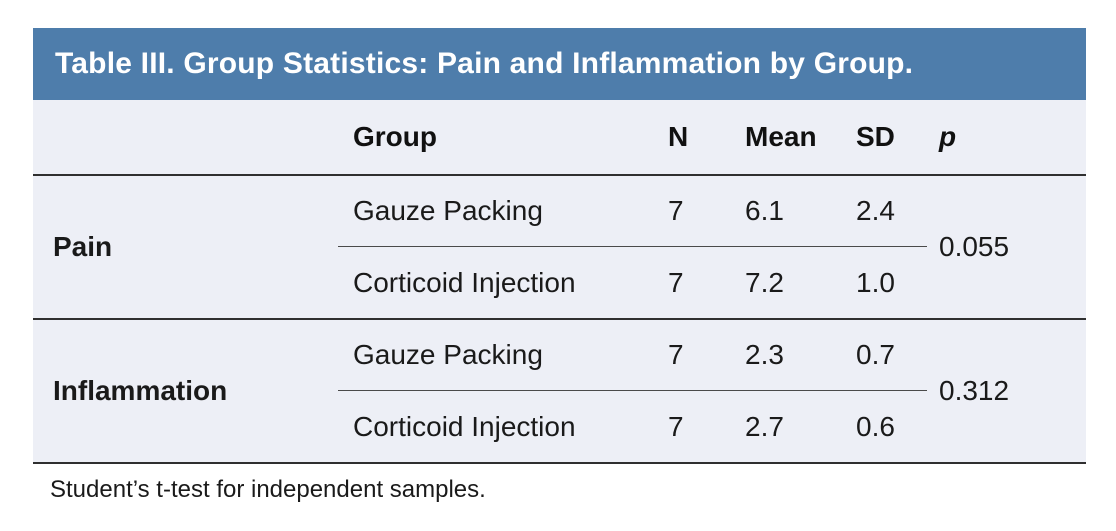  I want to click on category-cell: Pain, so click(83, 246).